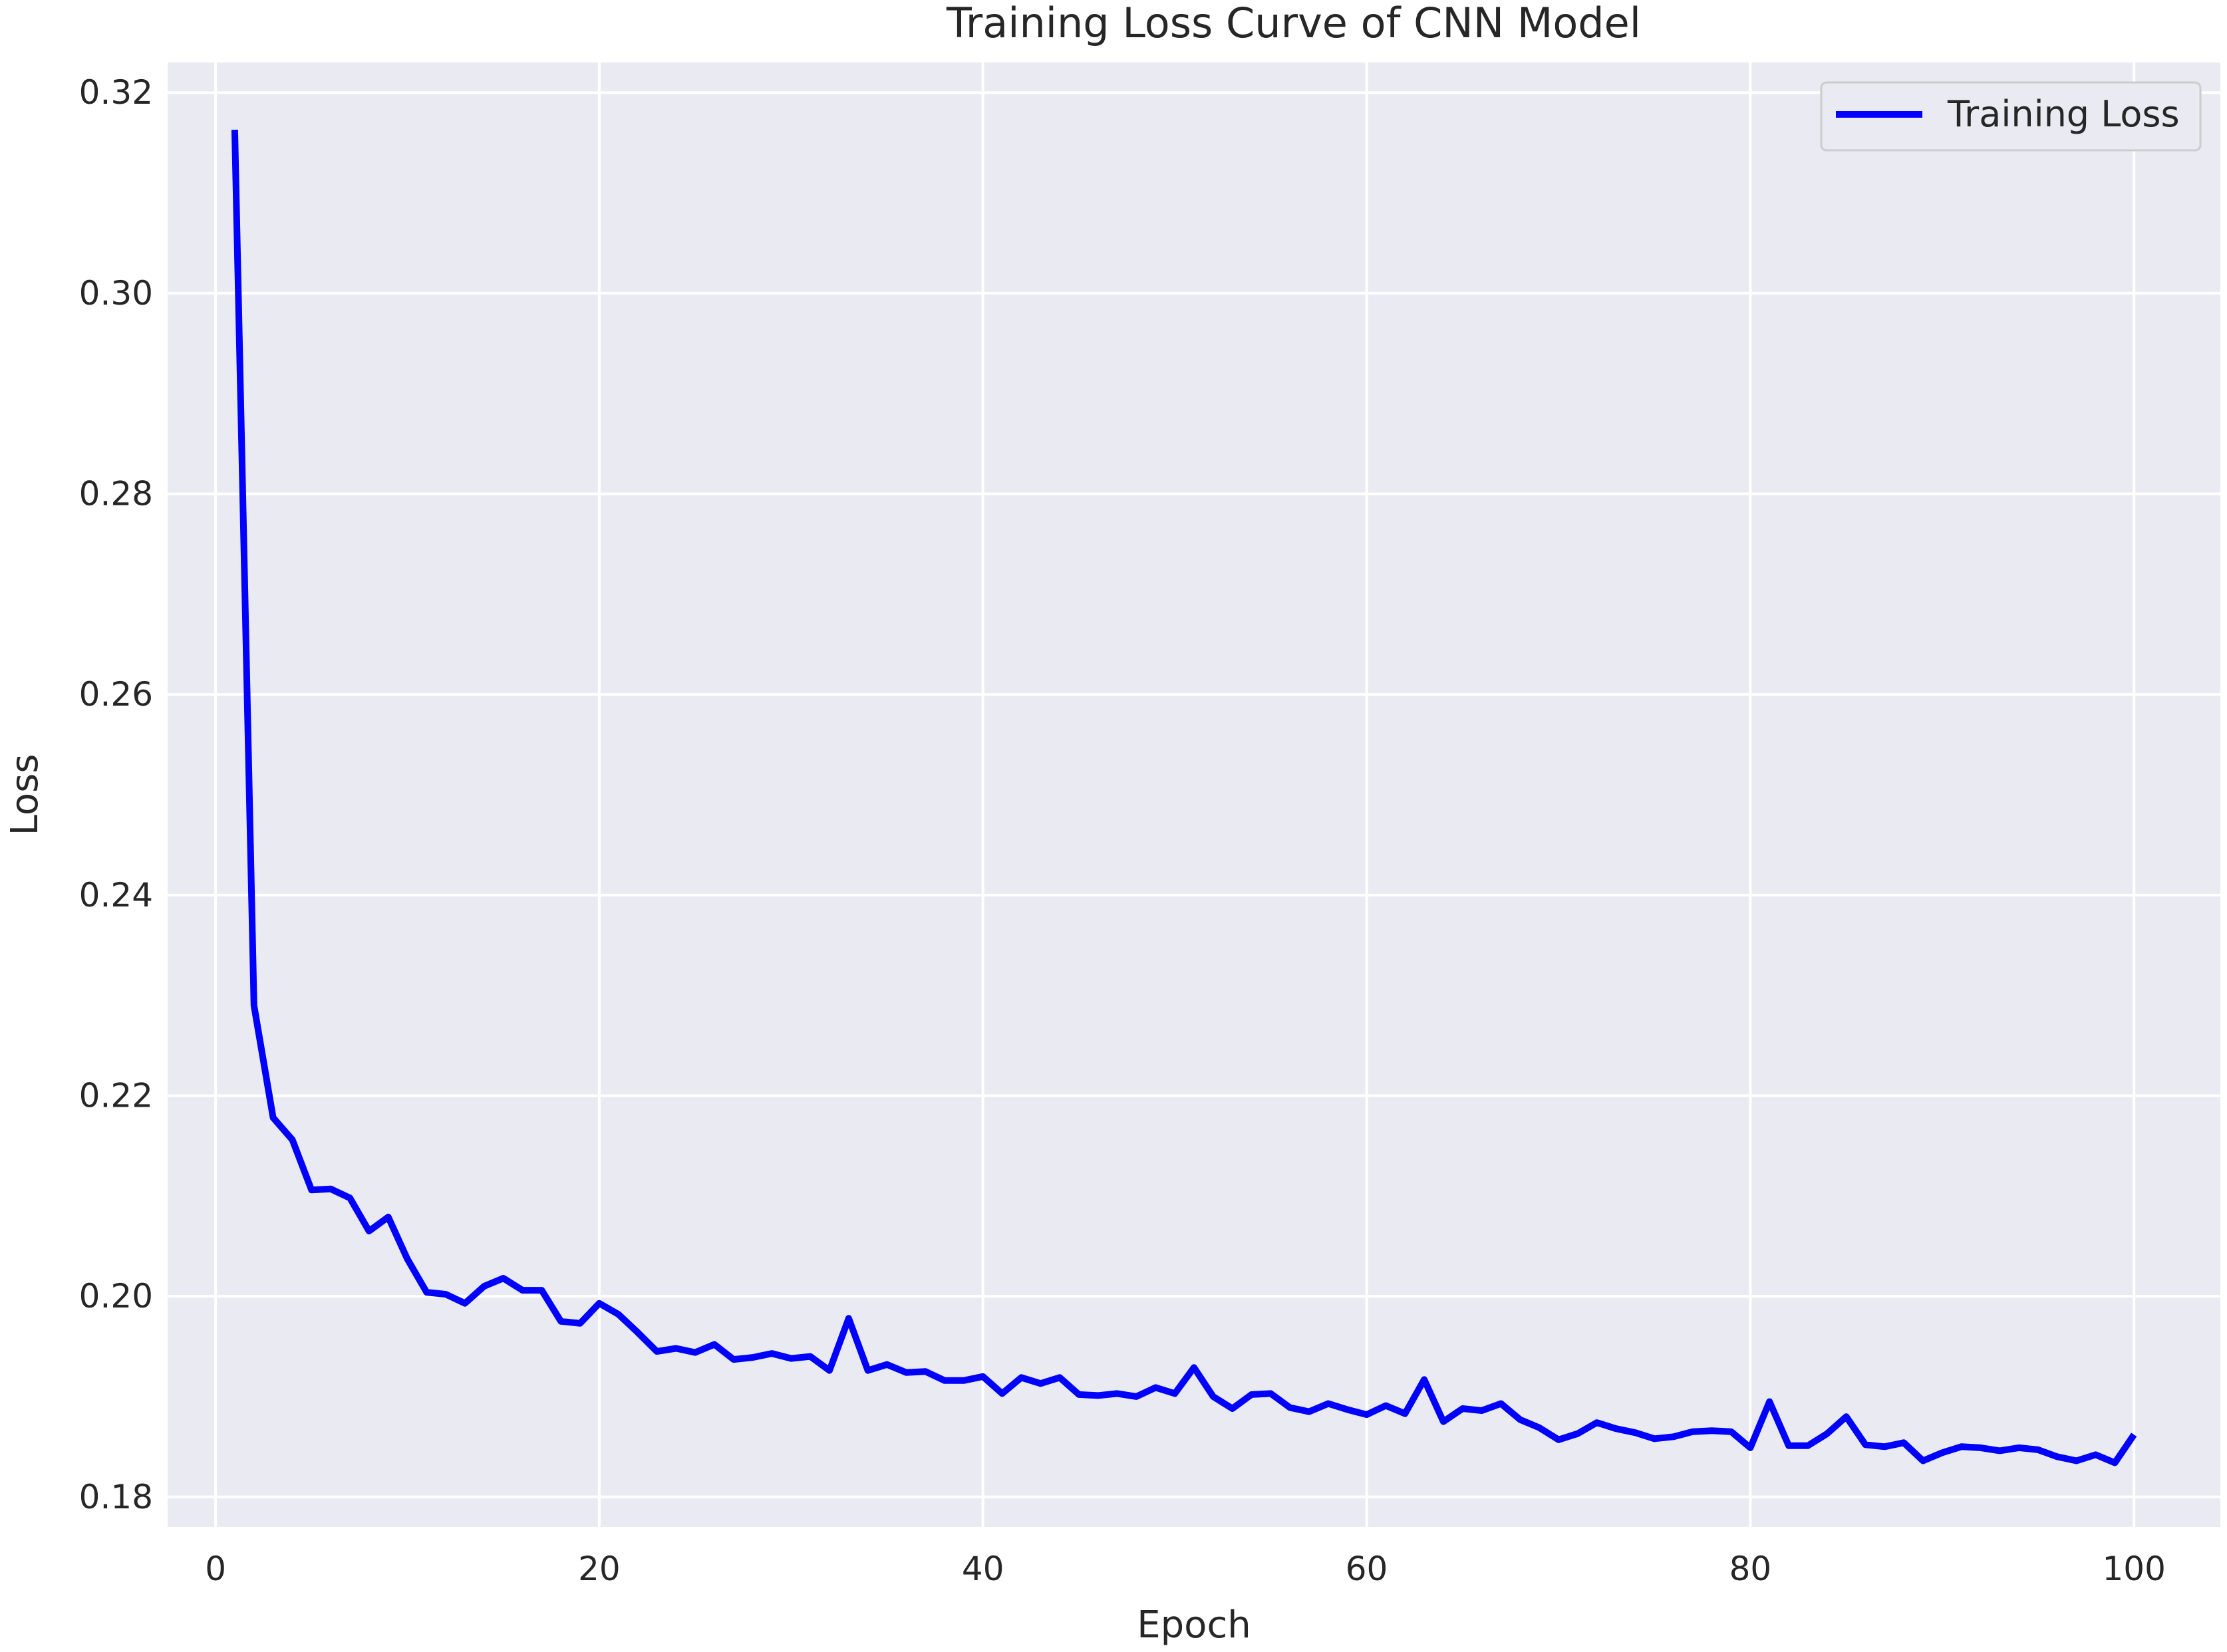  Describe the element at coordinates (116, 1497) in the screenshot. I see `y-tick-label: 0.18` at that location.